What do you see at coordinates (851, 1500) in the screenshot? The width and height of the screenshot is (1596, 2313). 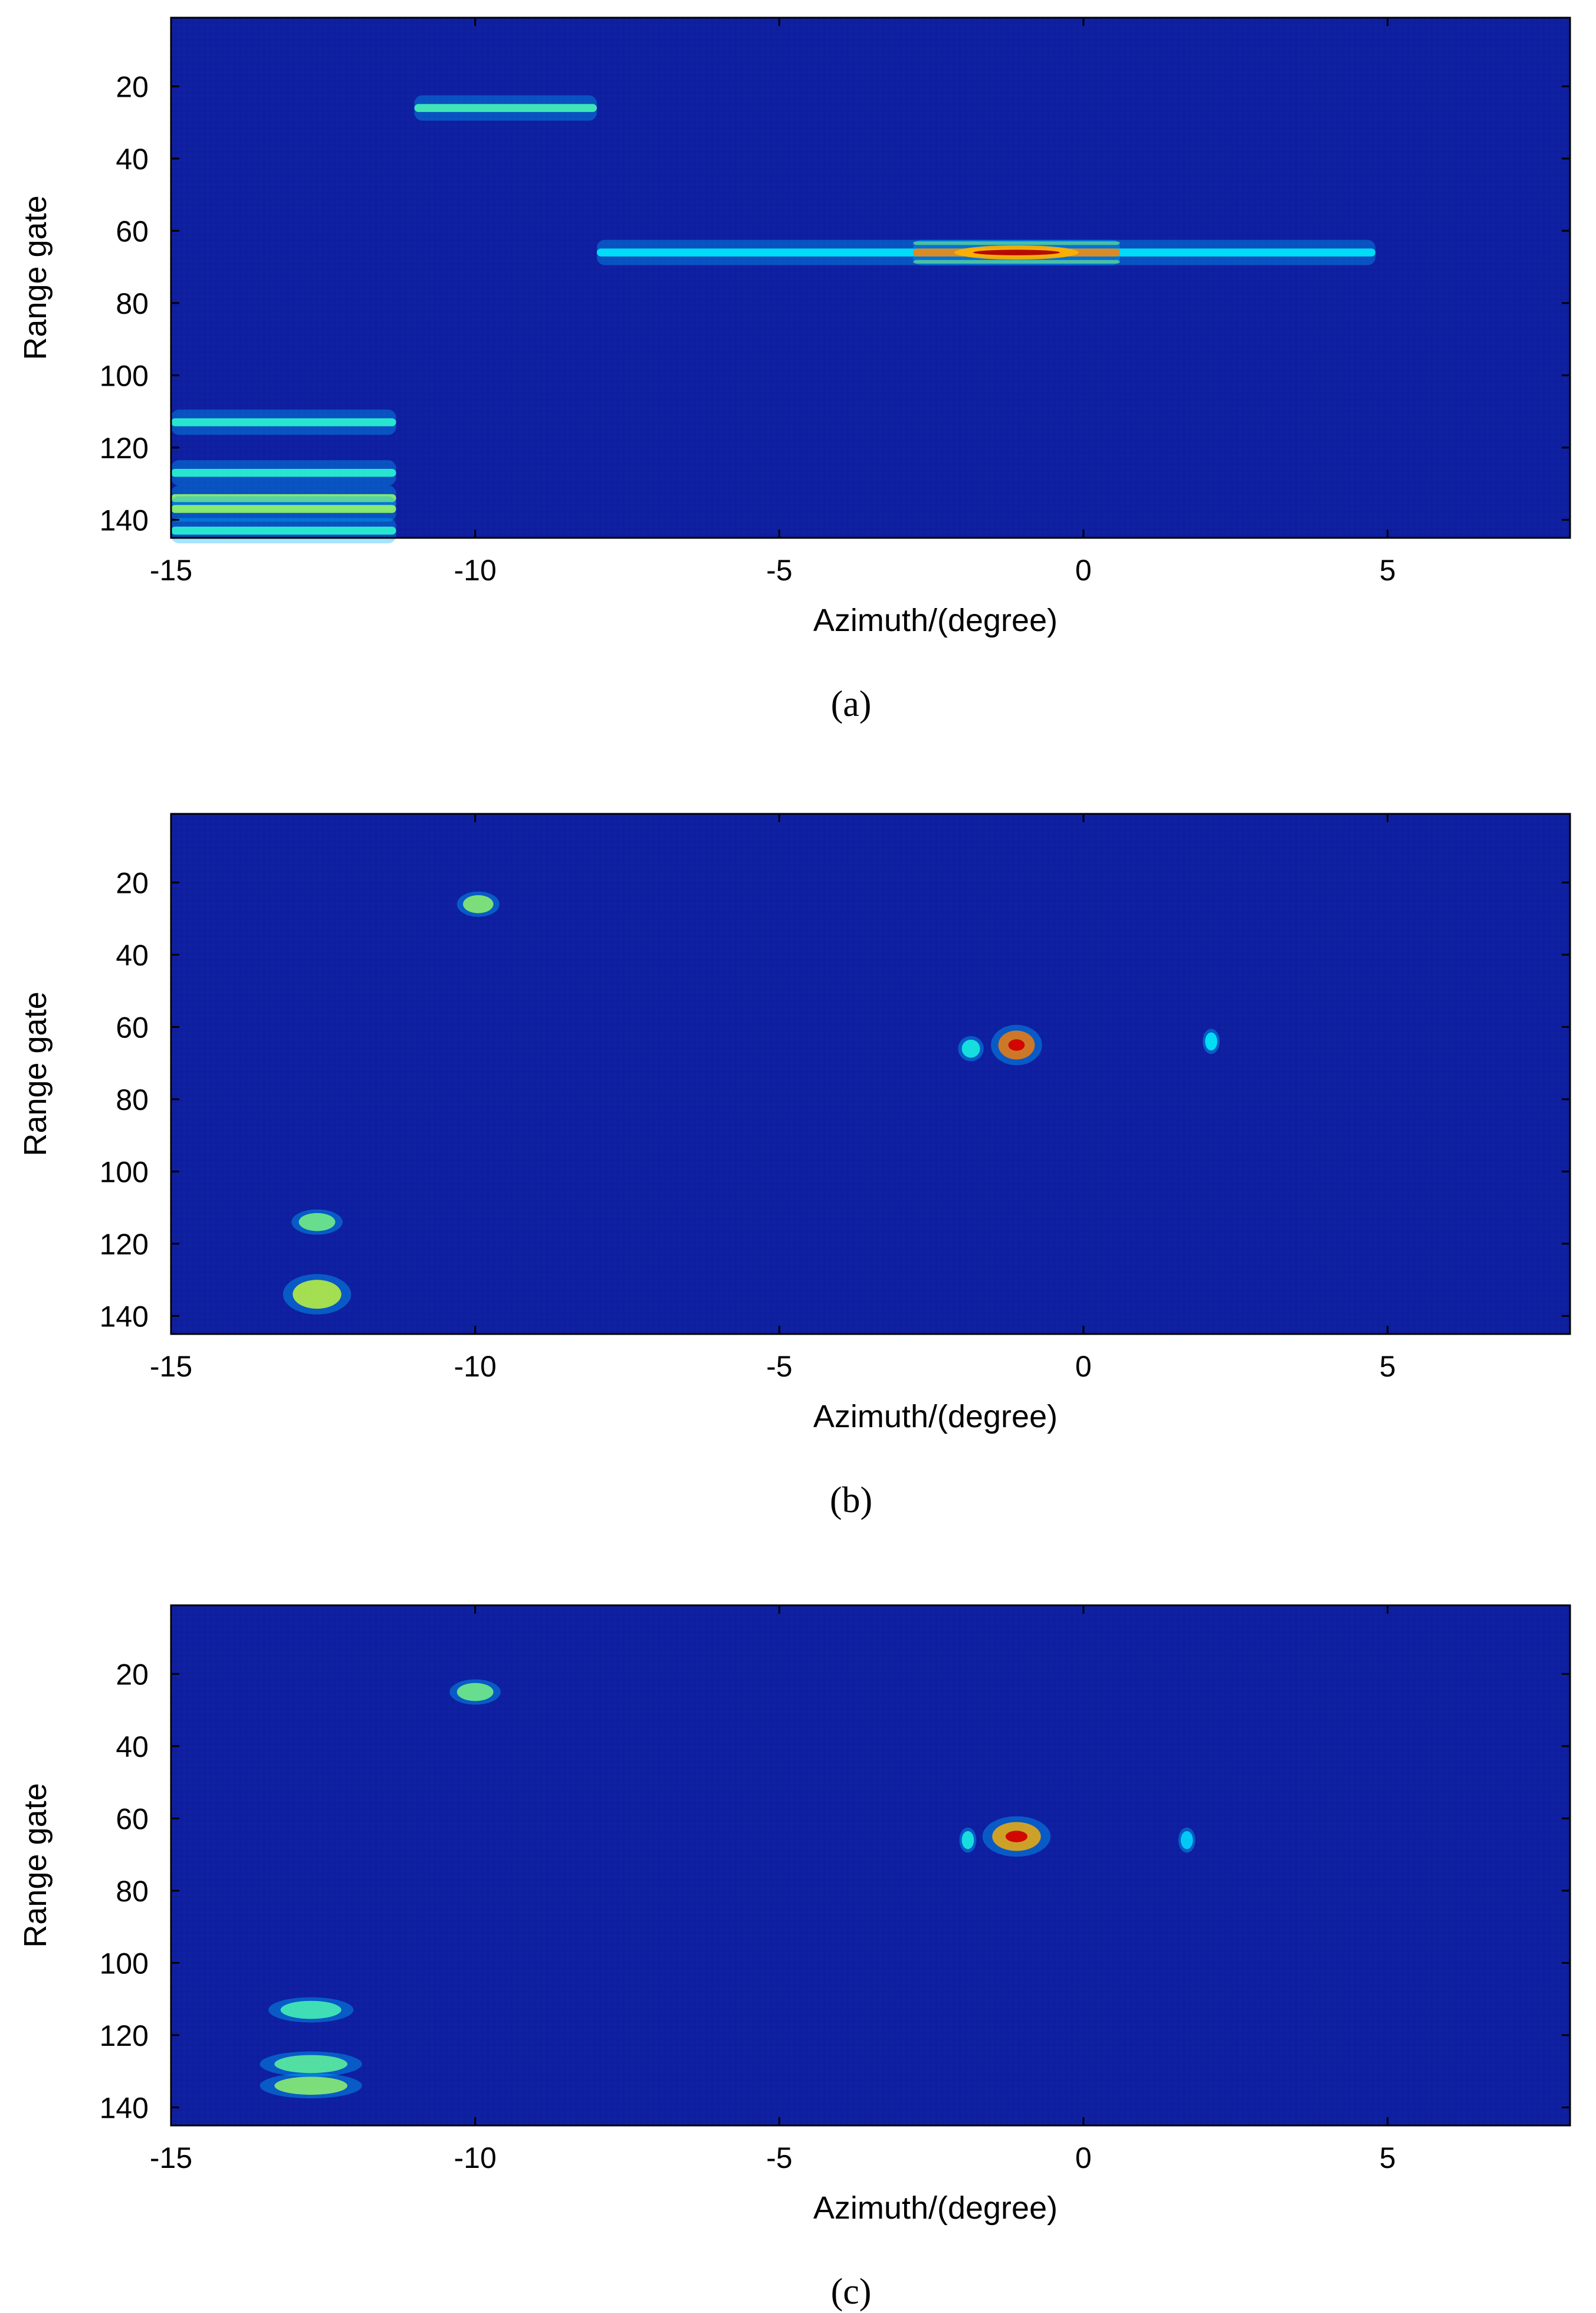 I see `panel-caption: (b)` at bounding box center [851, 1500].